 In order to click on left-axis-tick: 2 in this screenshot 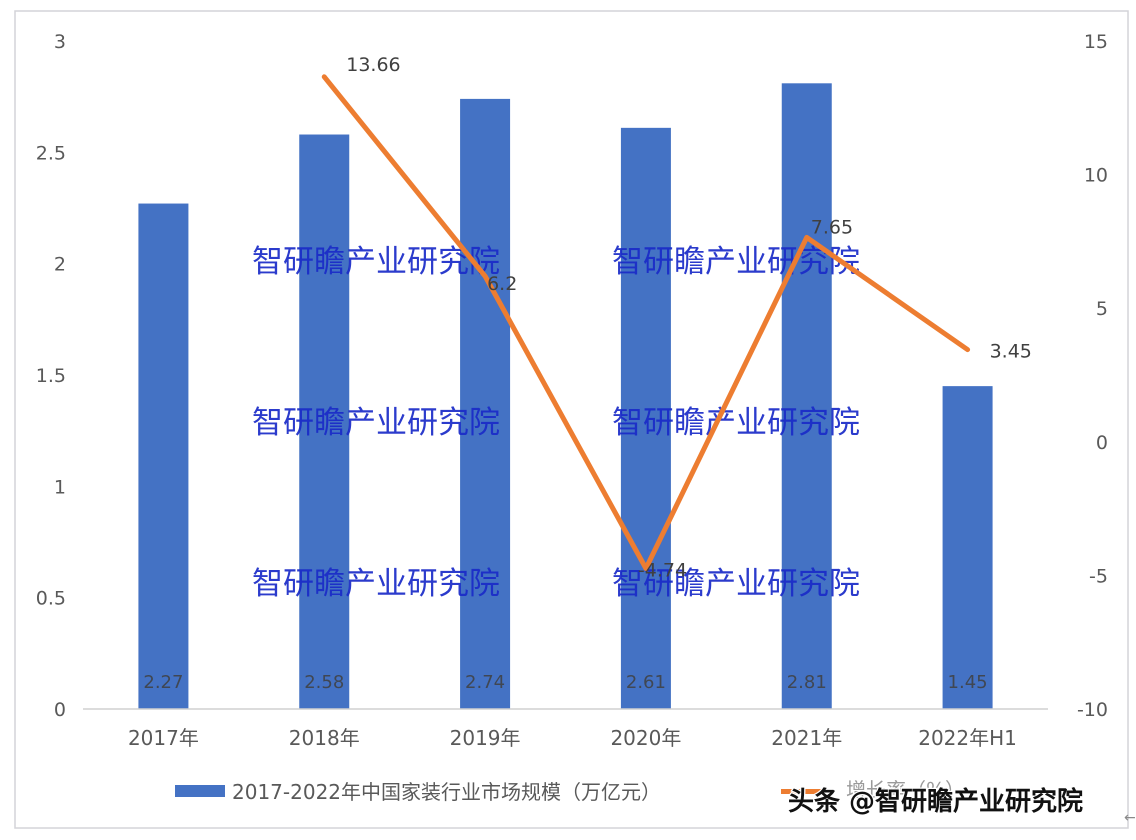, I will do `click(60, 265)`.